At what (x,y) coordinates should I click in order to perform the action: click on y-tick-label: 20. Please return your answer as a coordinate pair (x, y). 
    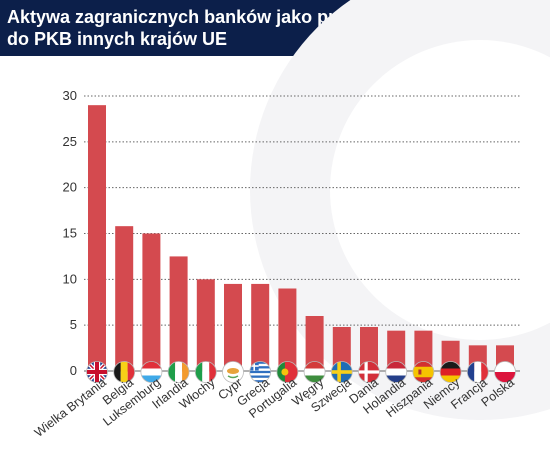
    Looking at the image, I should click on (70, 187).